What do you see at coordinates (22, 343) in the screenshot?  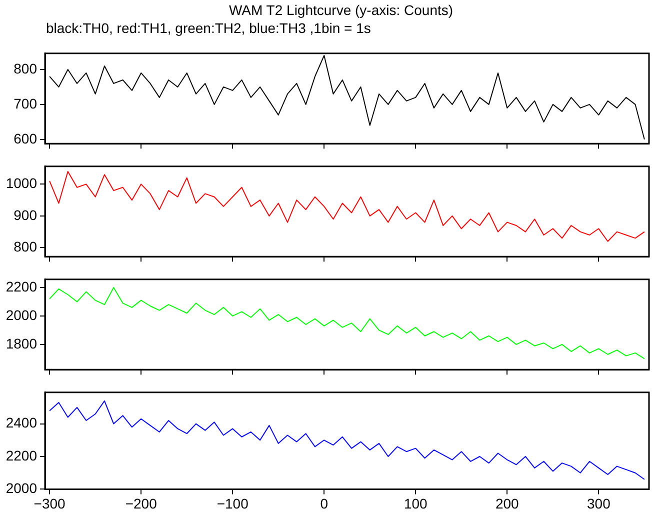 I see `y-tick-label: 1800` at bounding box center [22, 343].